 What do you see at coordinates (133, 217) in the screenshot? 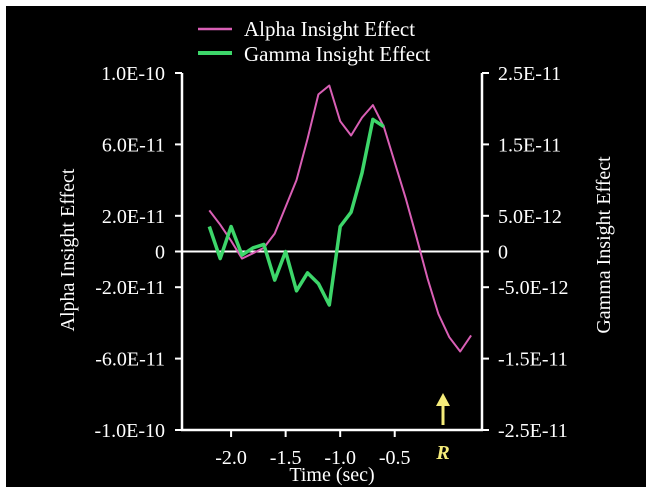
I see `left-tick-label: 2.0E-11` at bounding box center [133, 217].